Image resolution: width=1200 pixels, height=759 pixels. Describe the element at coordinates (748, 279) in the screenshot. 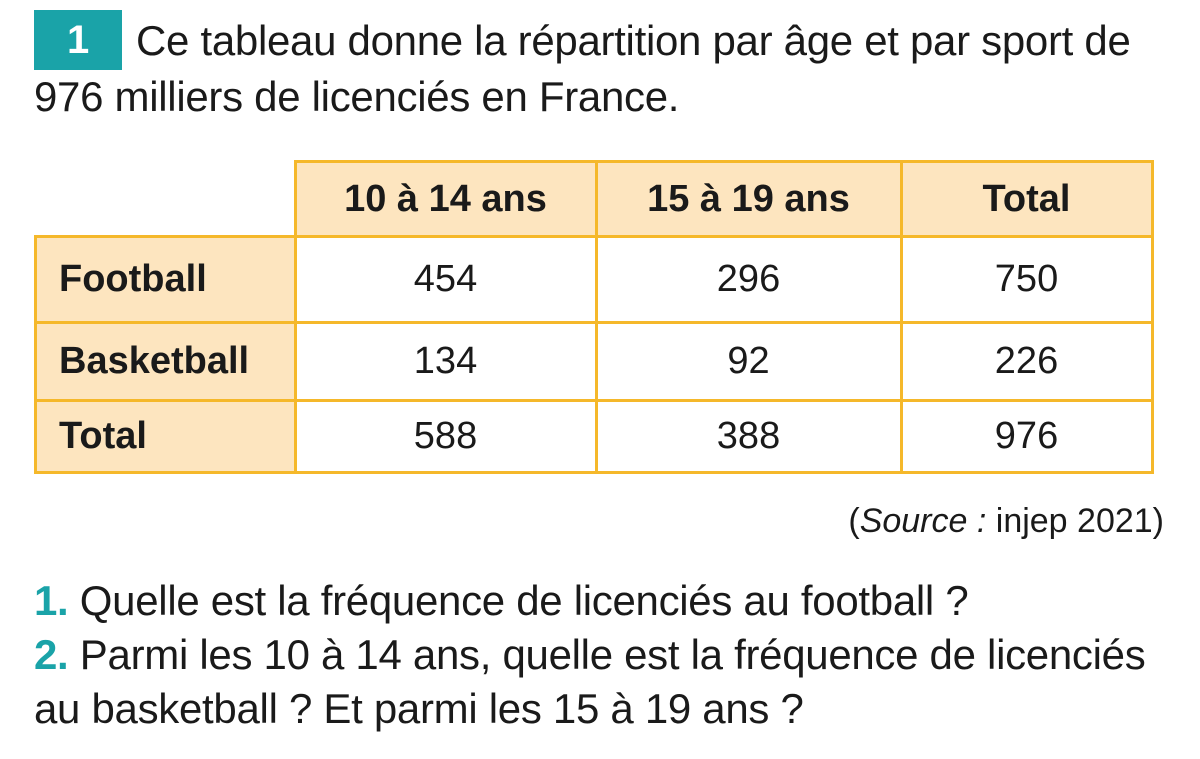

I see `table-cell: 296` at that location.